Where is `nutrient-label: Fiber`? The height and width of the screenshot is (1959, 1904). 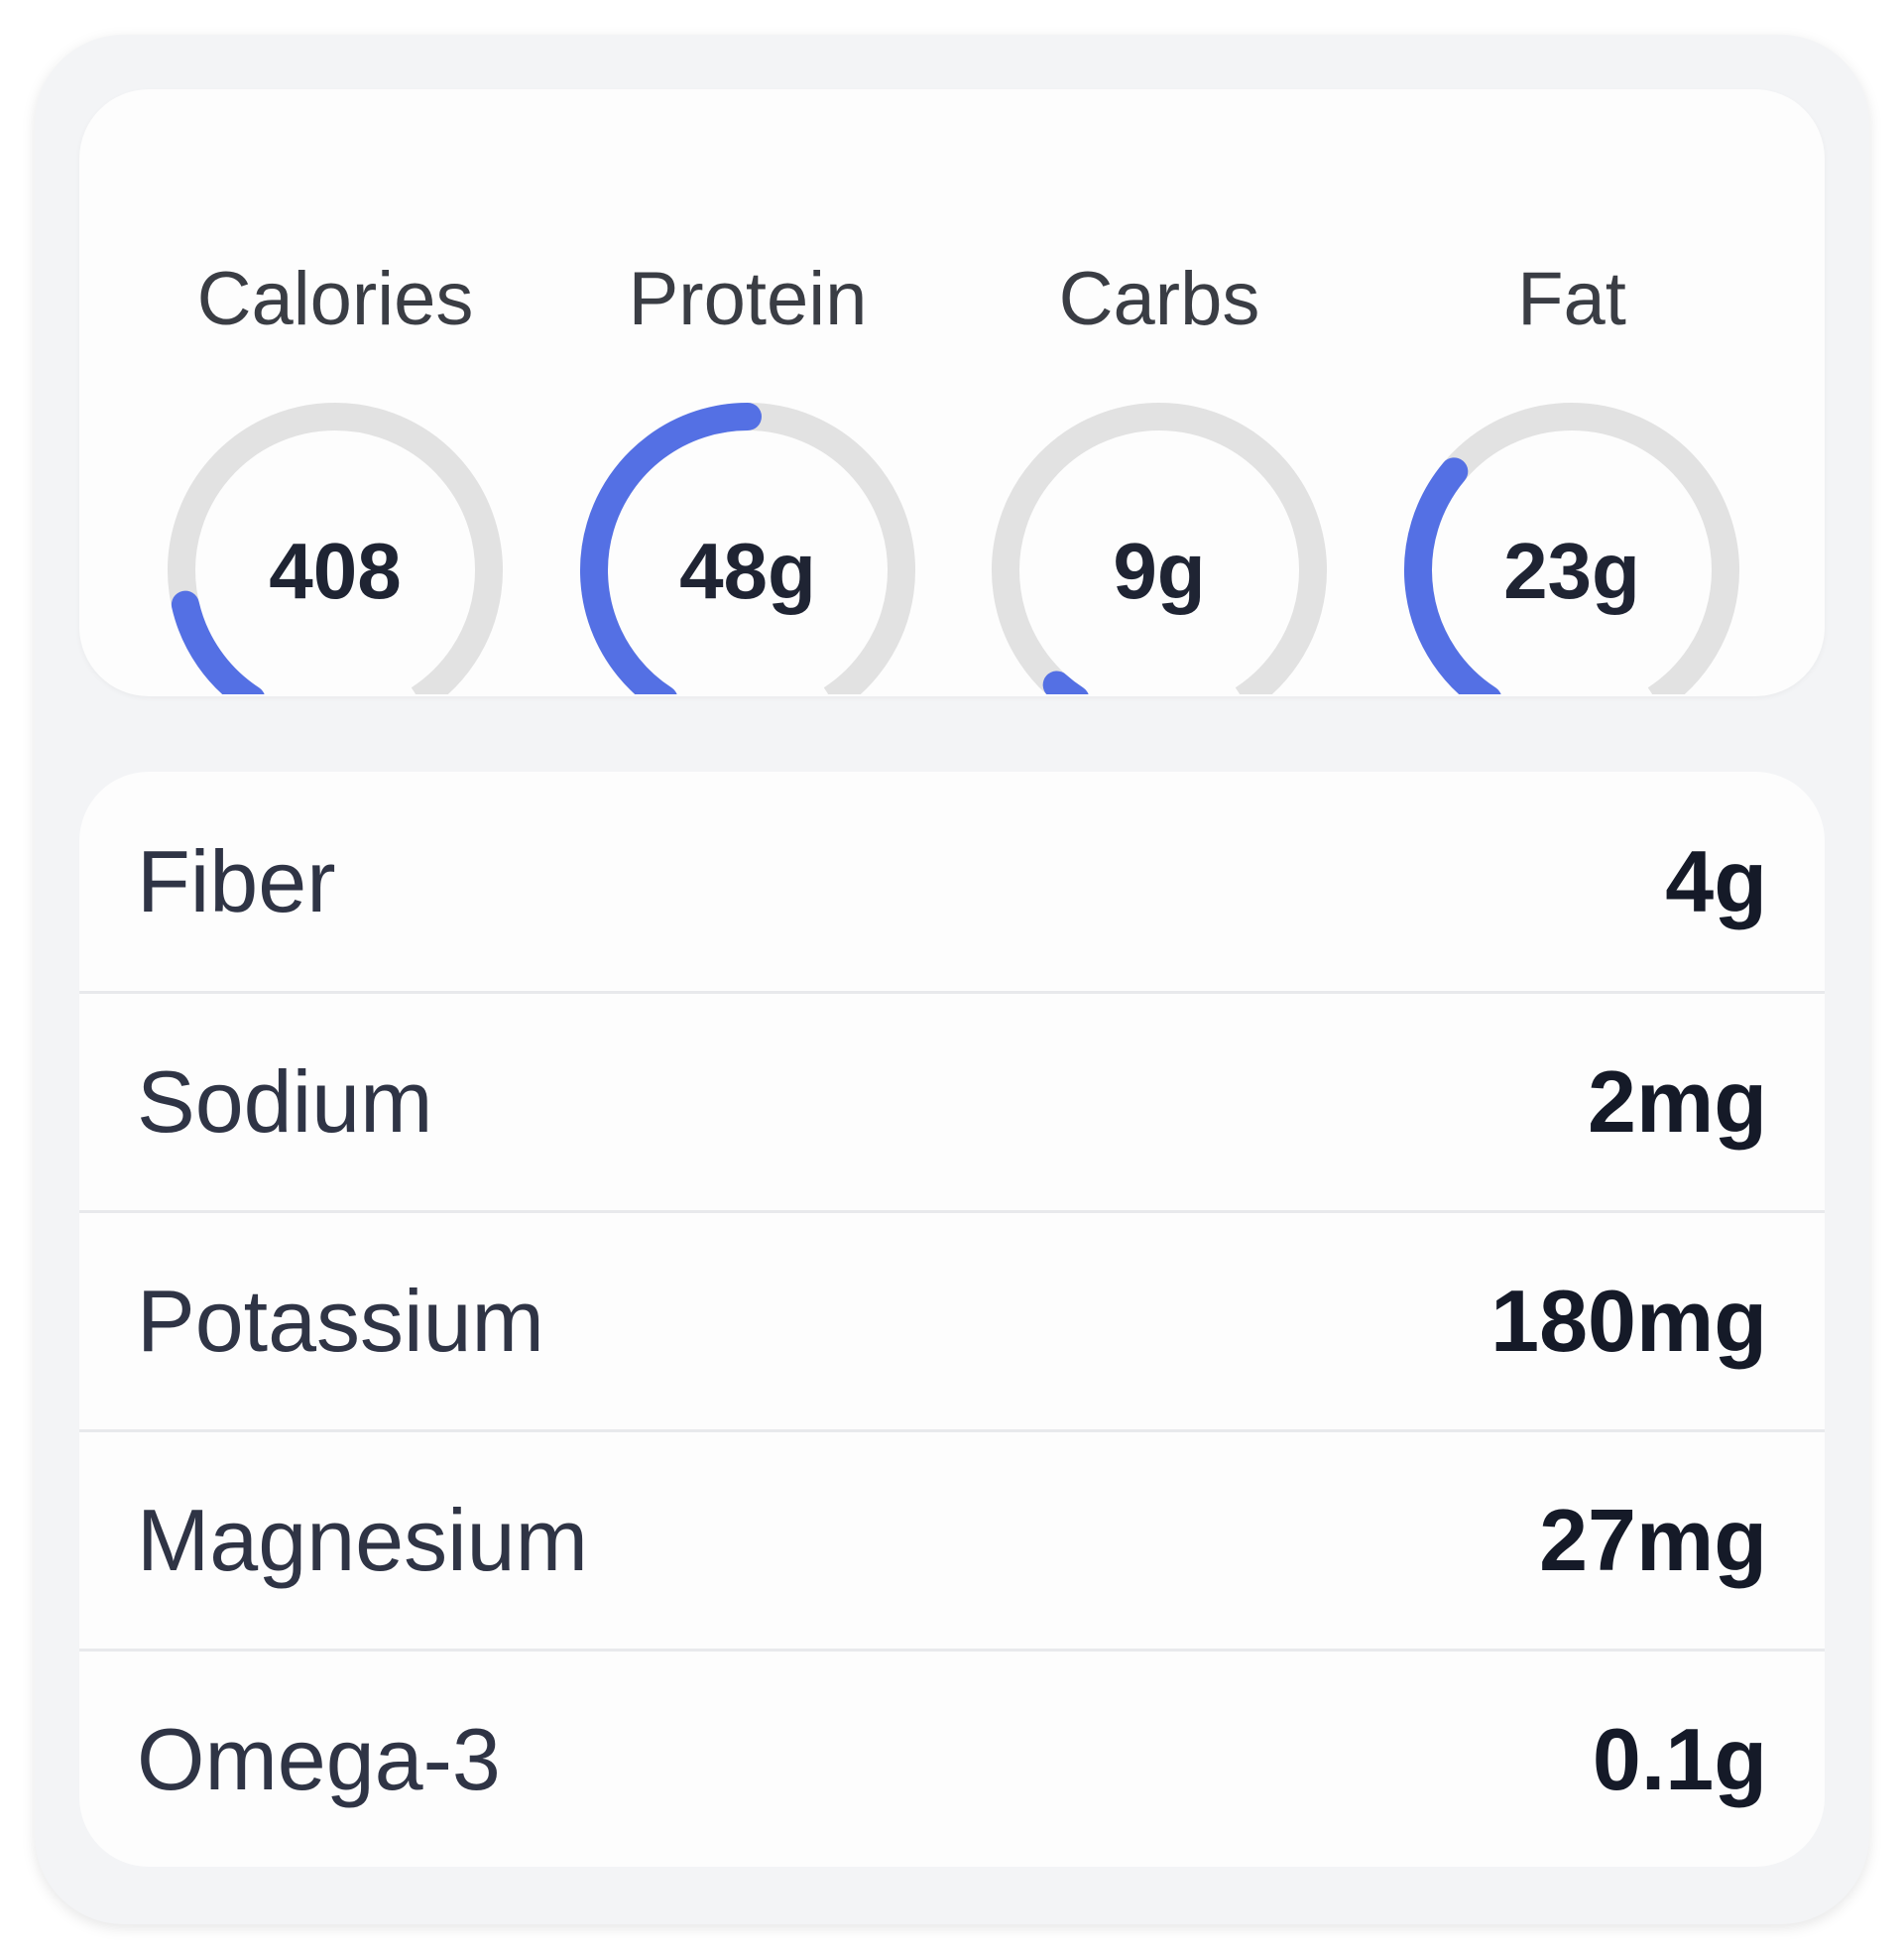 nutrient-label: Fiber is located at coordinates (236, 880).